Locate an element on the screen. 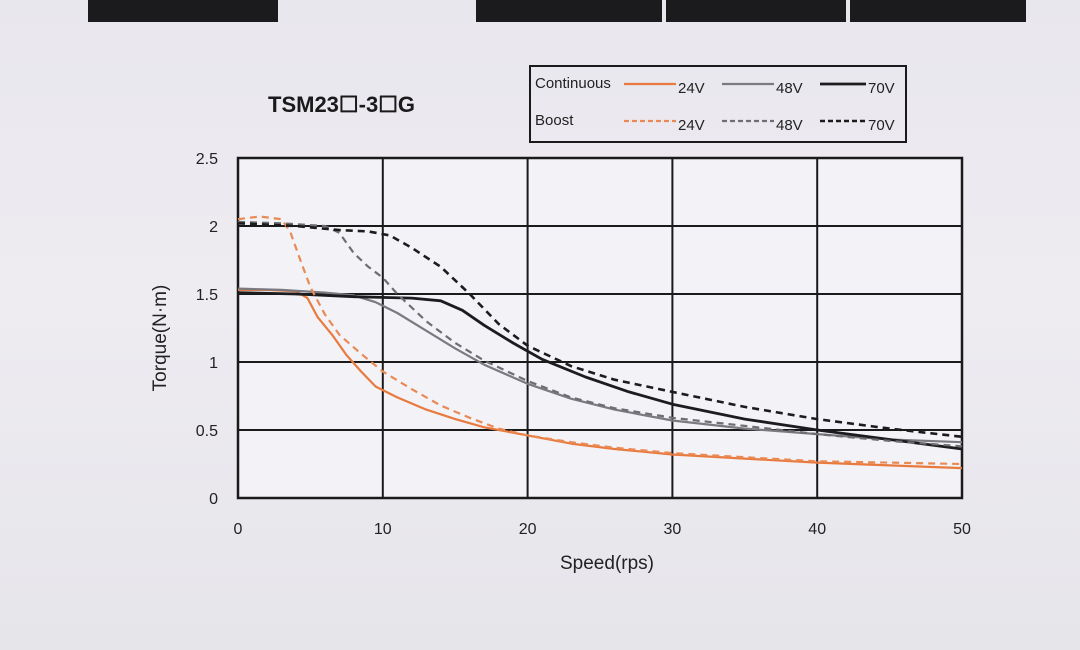 The width and height of the screenshot is (1080, 650). chart-title: TSM23☐-3☐G is located at coordinates (341, 104).